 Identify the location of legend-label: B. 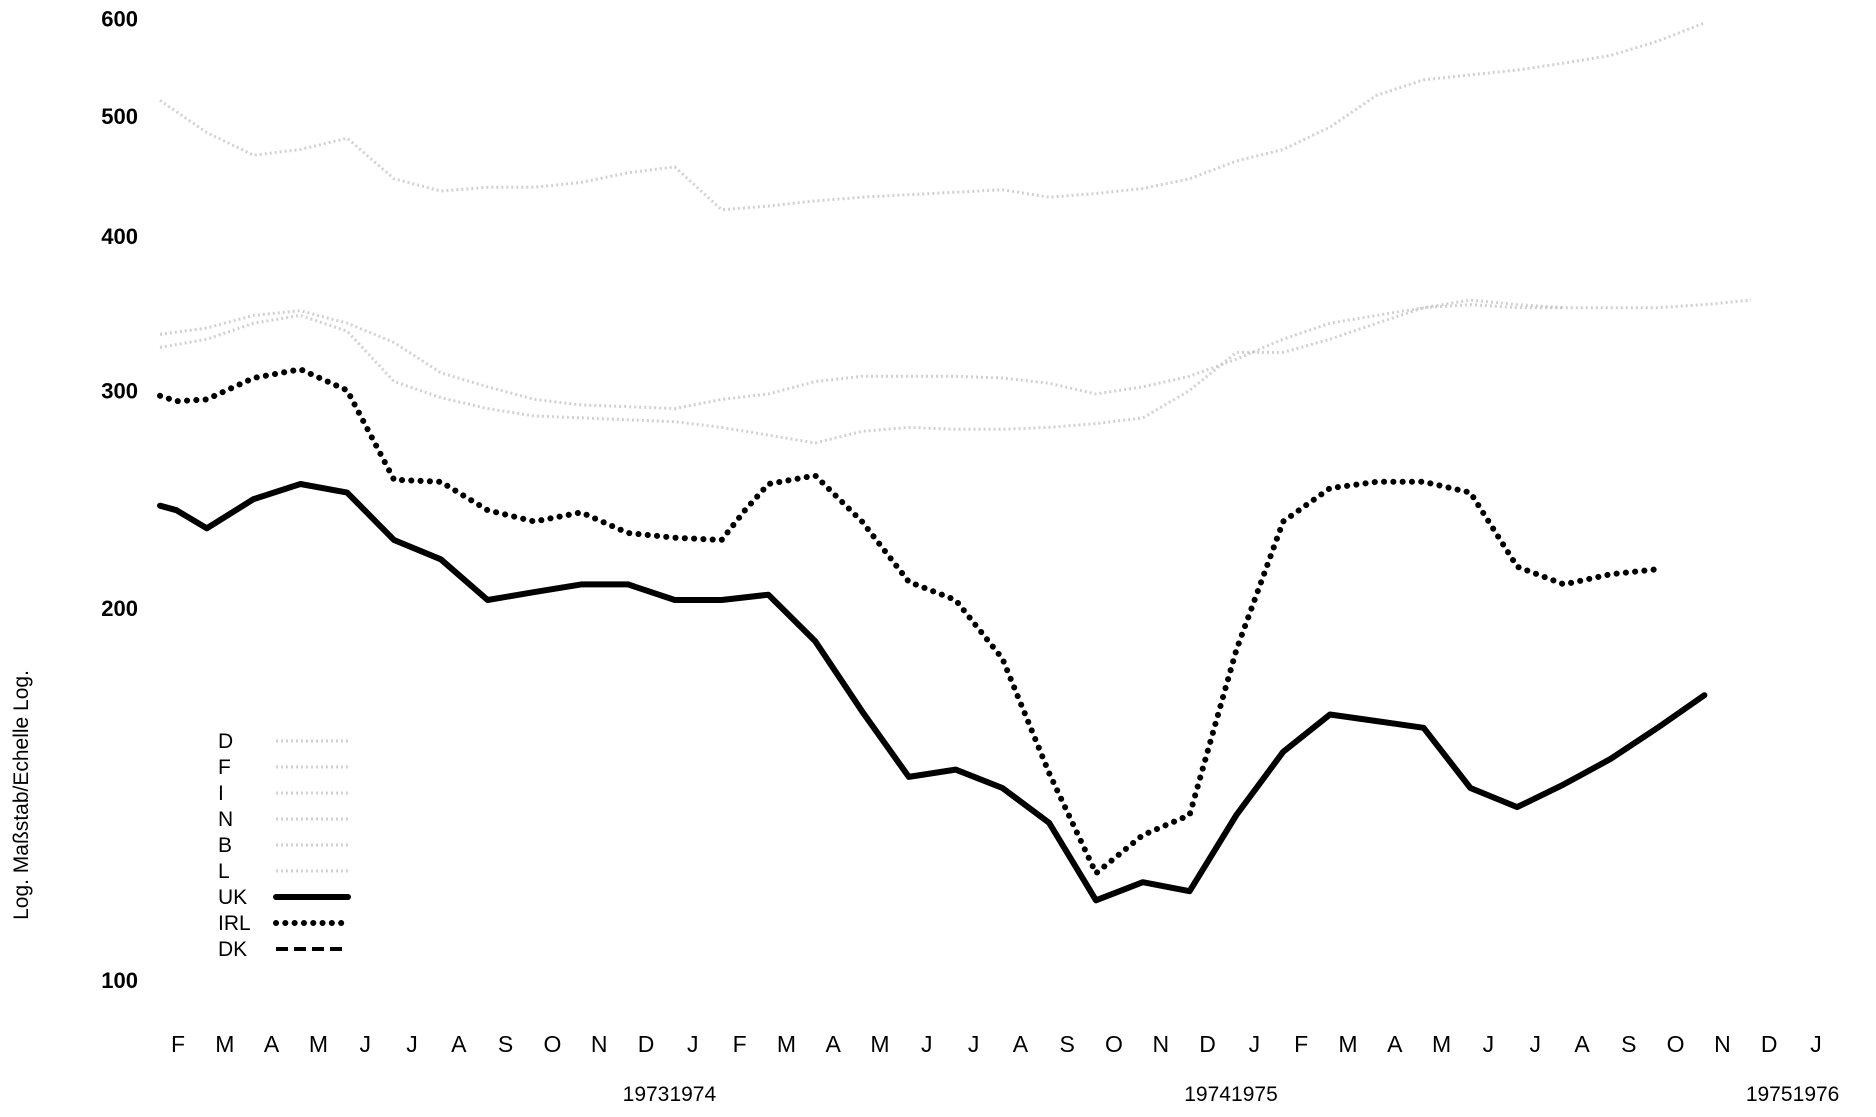
(225, 845).